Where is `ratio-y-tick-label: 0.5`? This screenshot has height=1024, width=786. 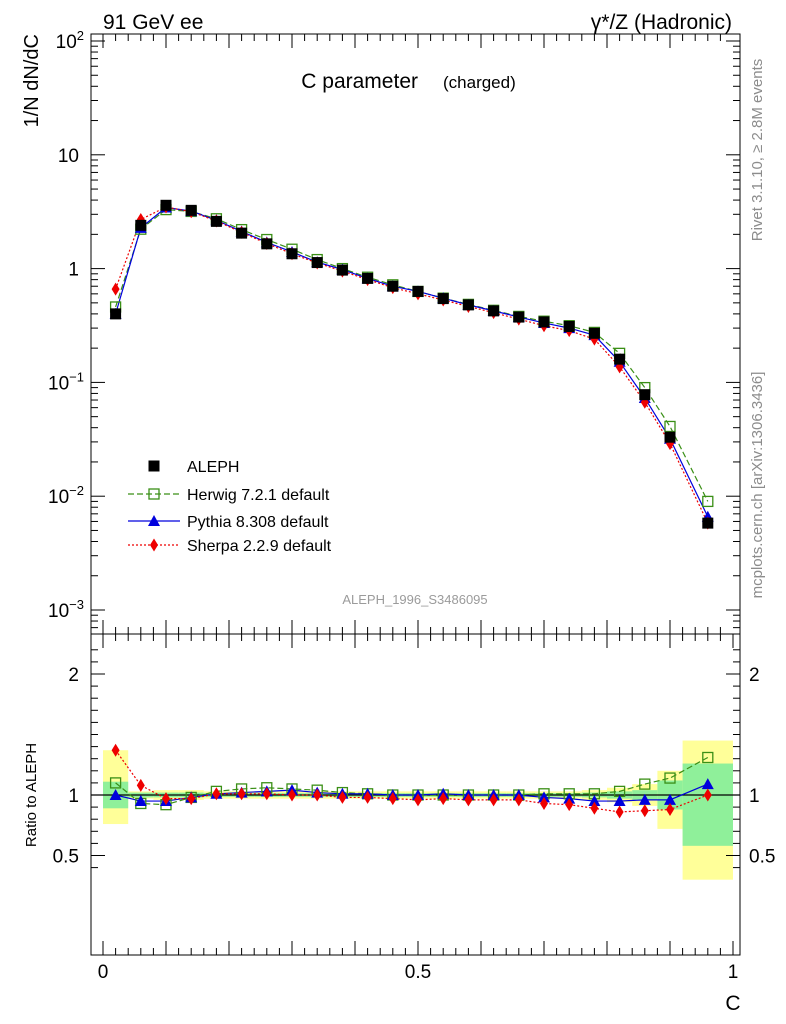
ratio-y-tick-label: 0.5 is located at coordinates (66, 857).